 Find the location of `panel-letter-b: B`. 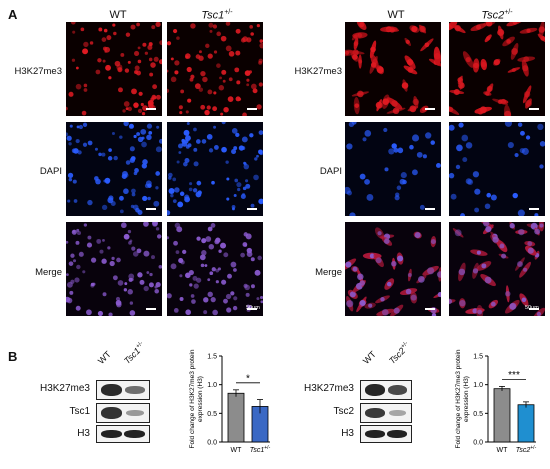

panel-letter-b: B is located at coordinates (13, 356).